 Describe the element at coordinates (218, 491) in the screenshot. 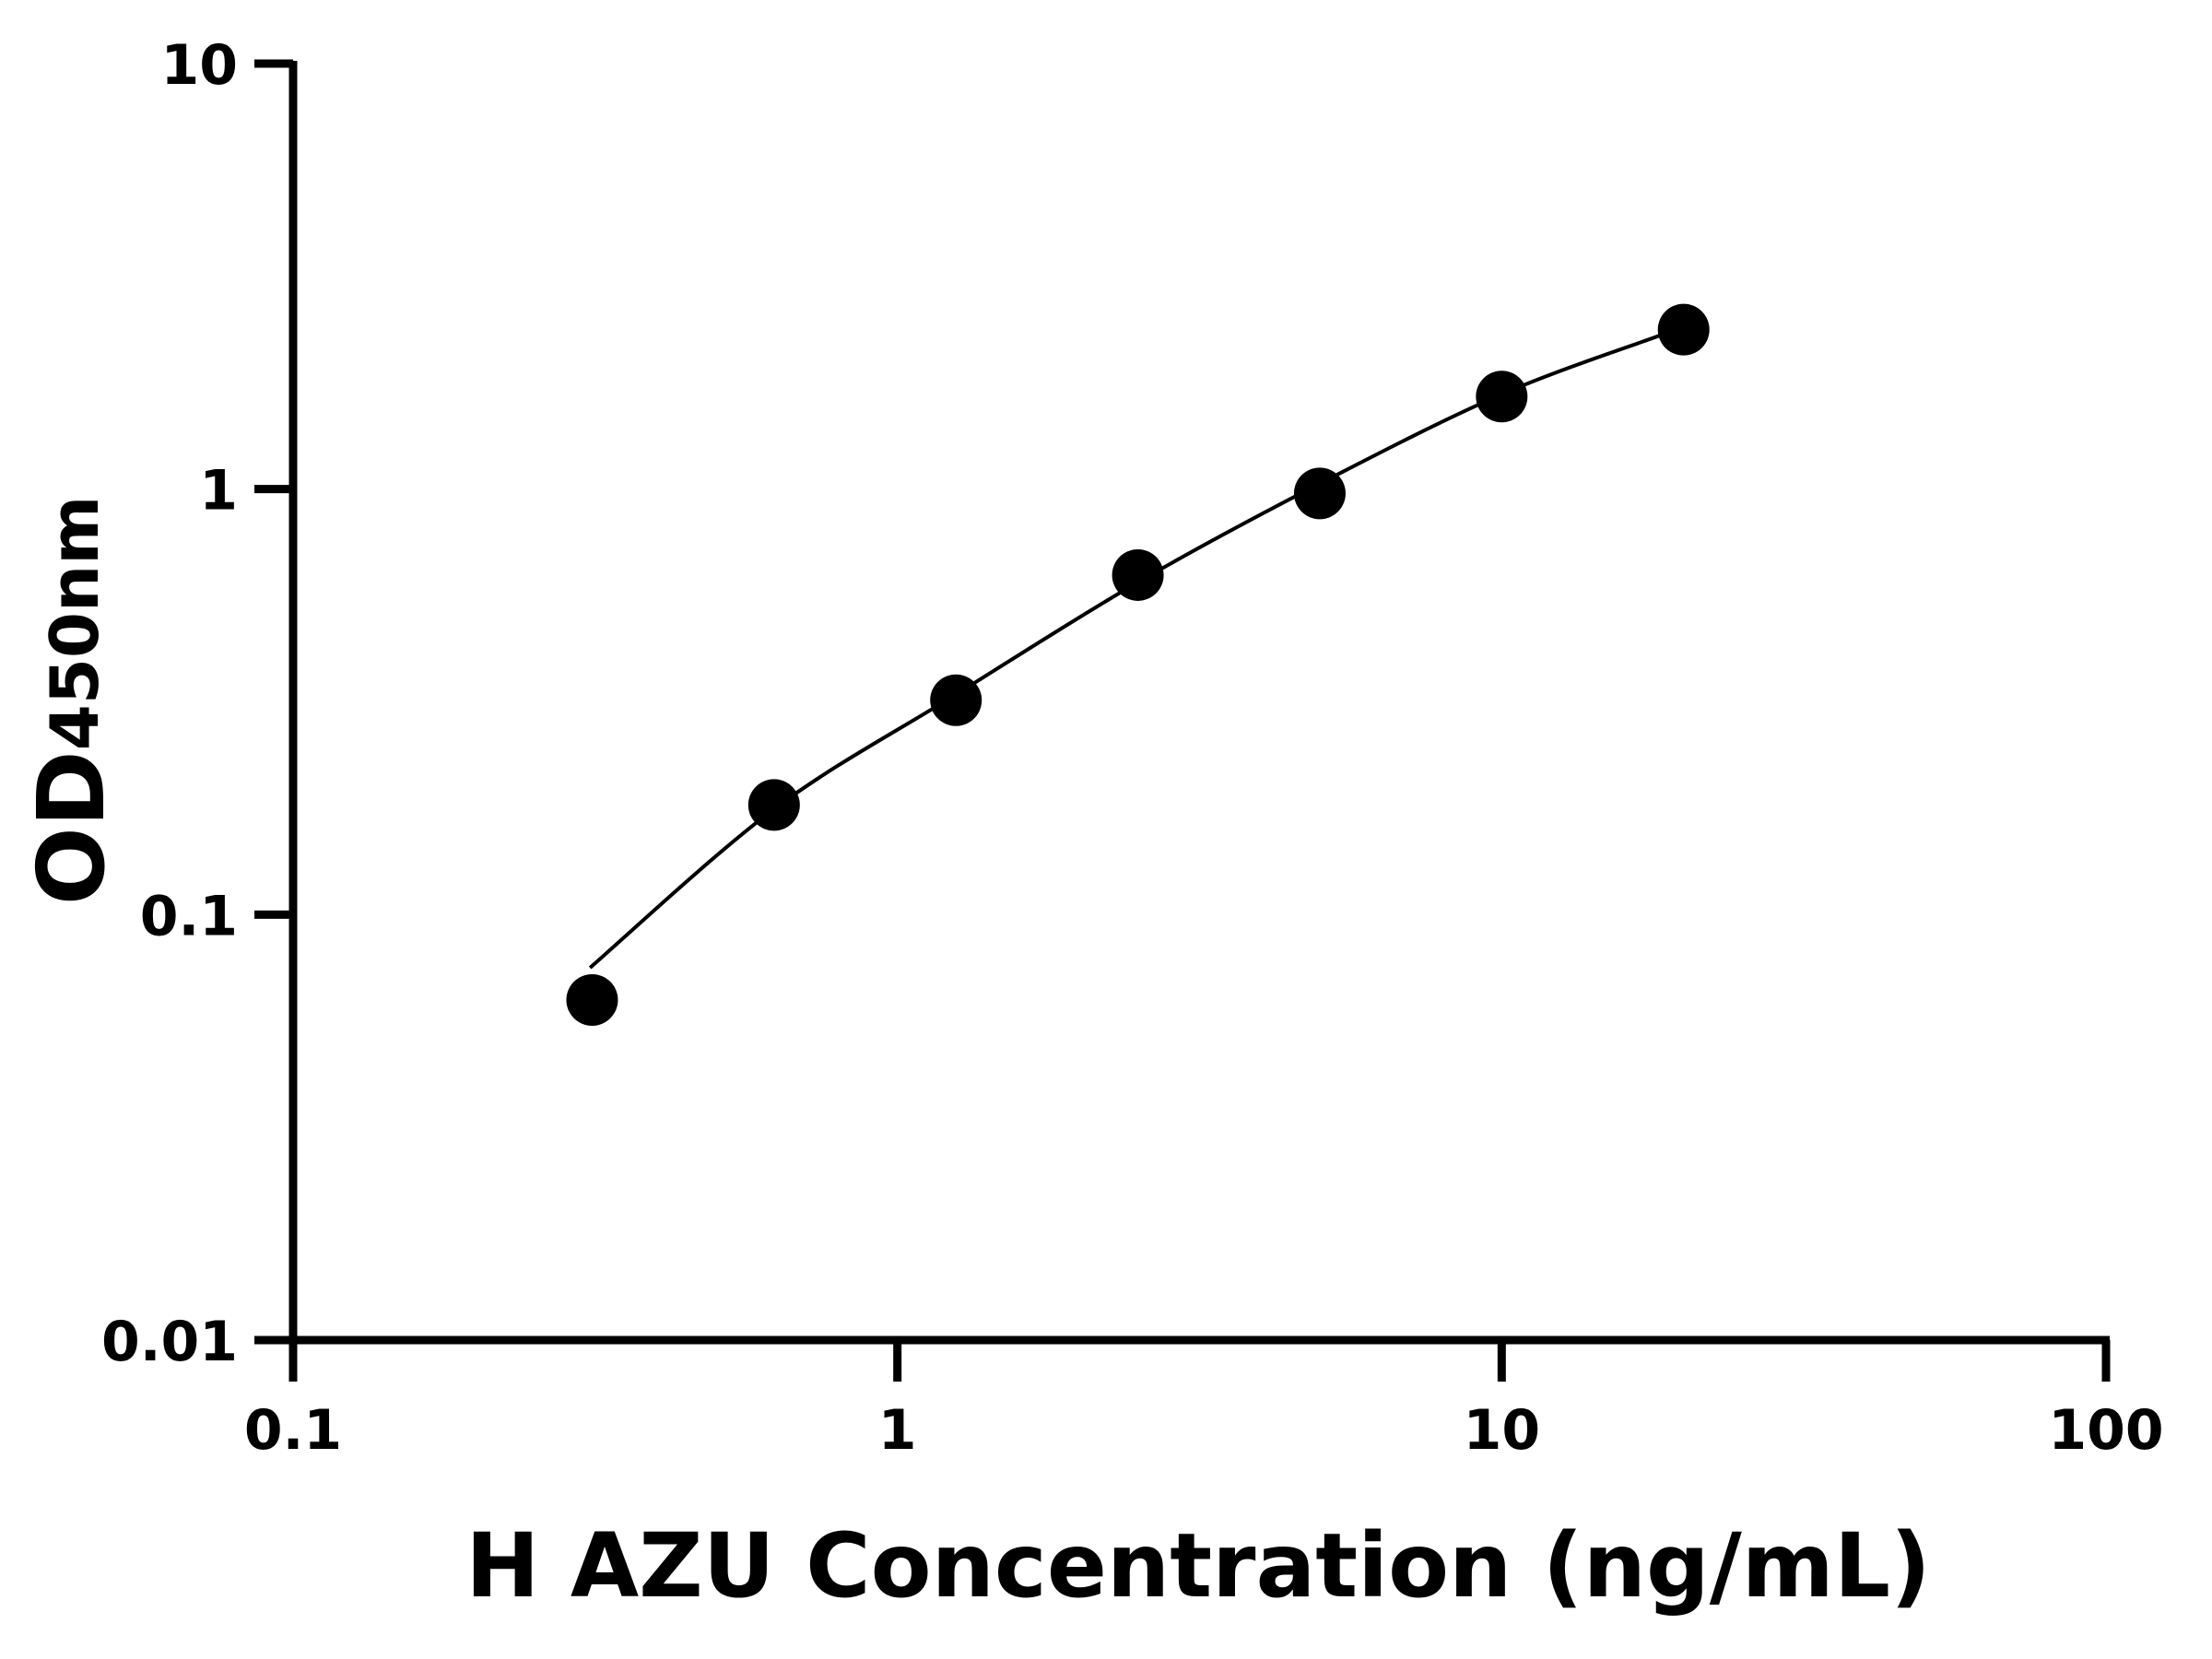

I see `y-tick-label: 1` at that location.